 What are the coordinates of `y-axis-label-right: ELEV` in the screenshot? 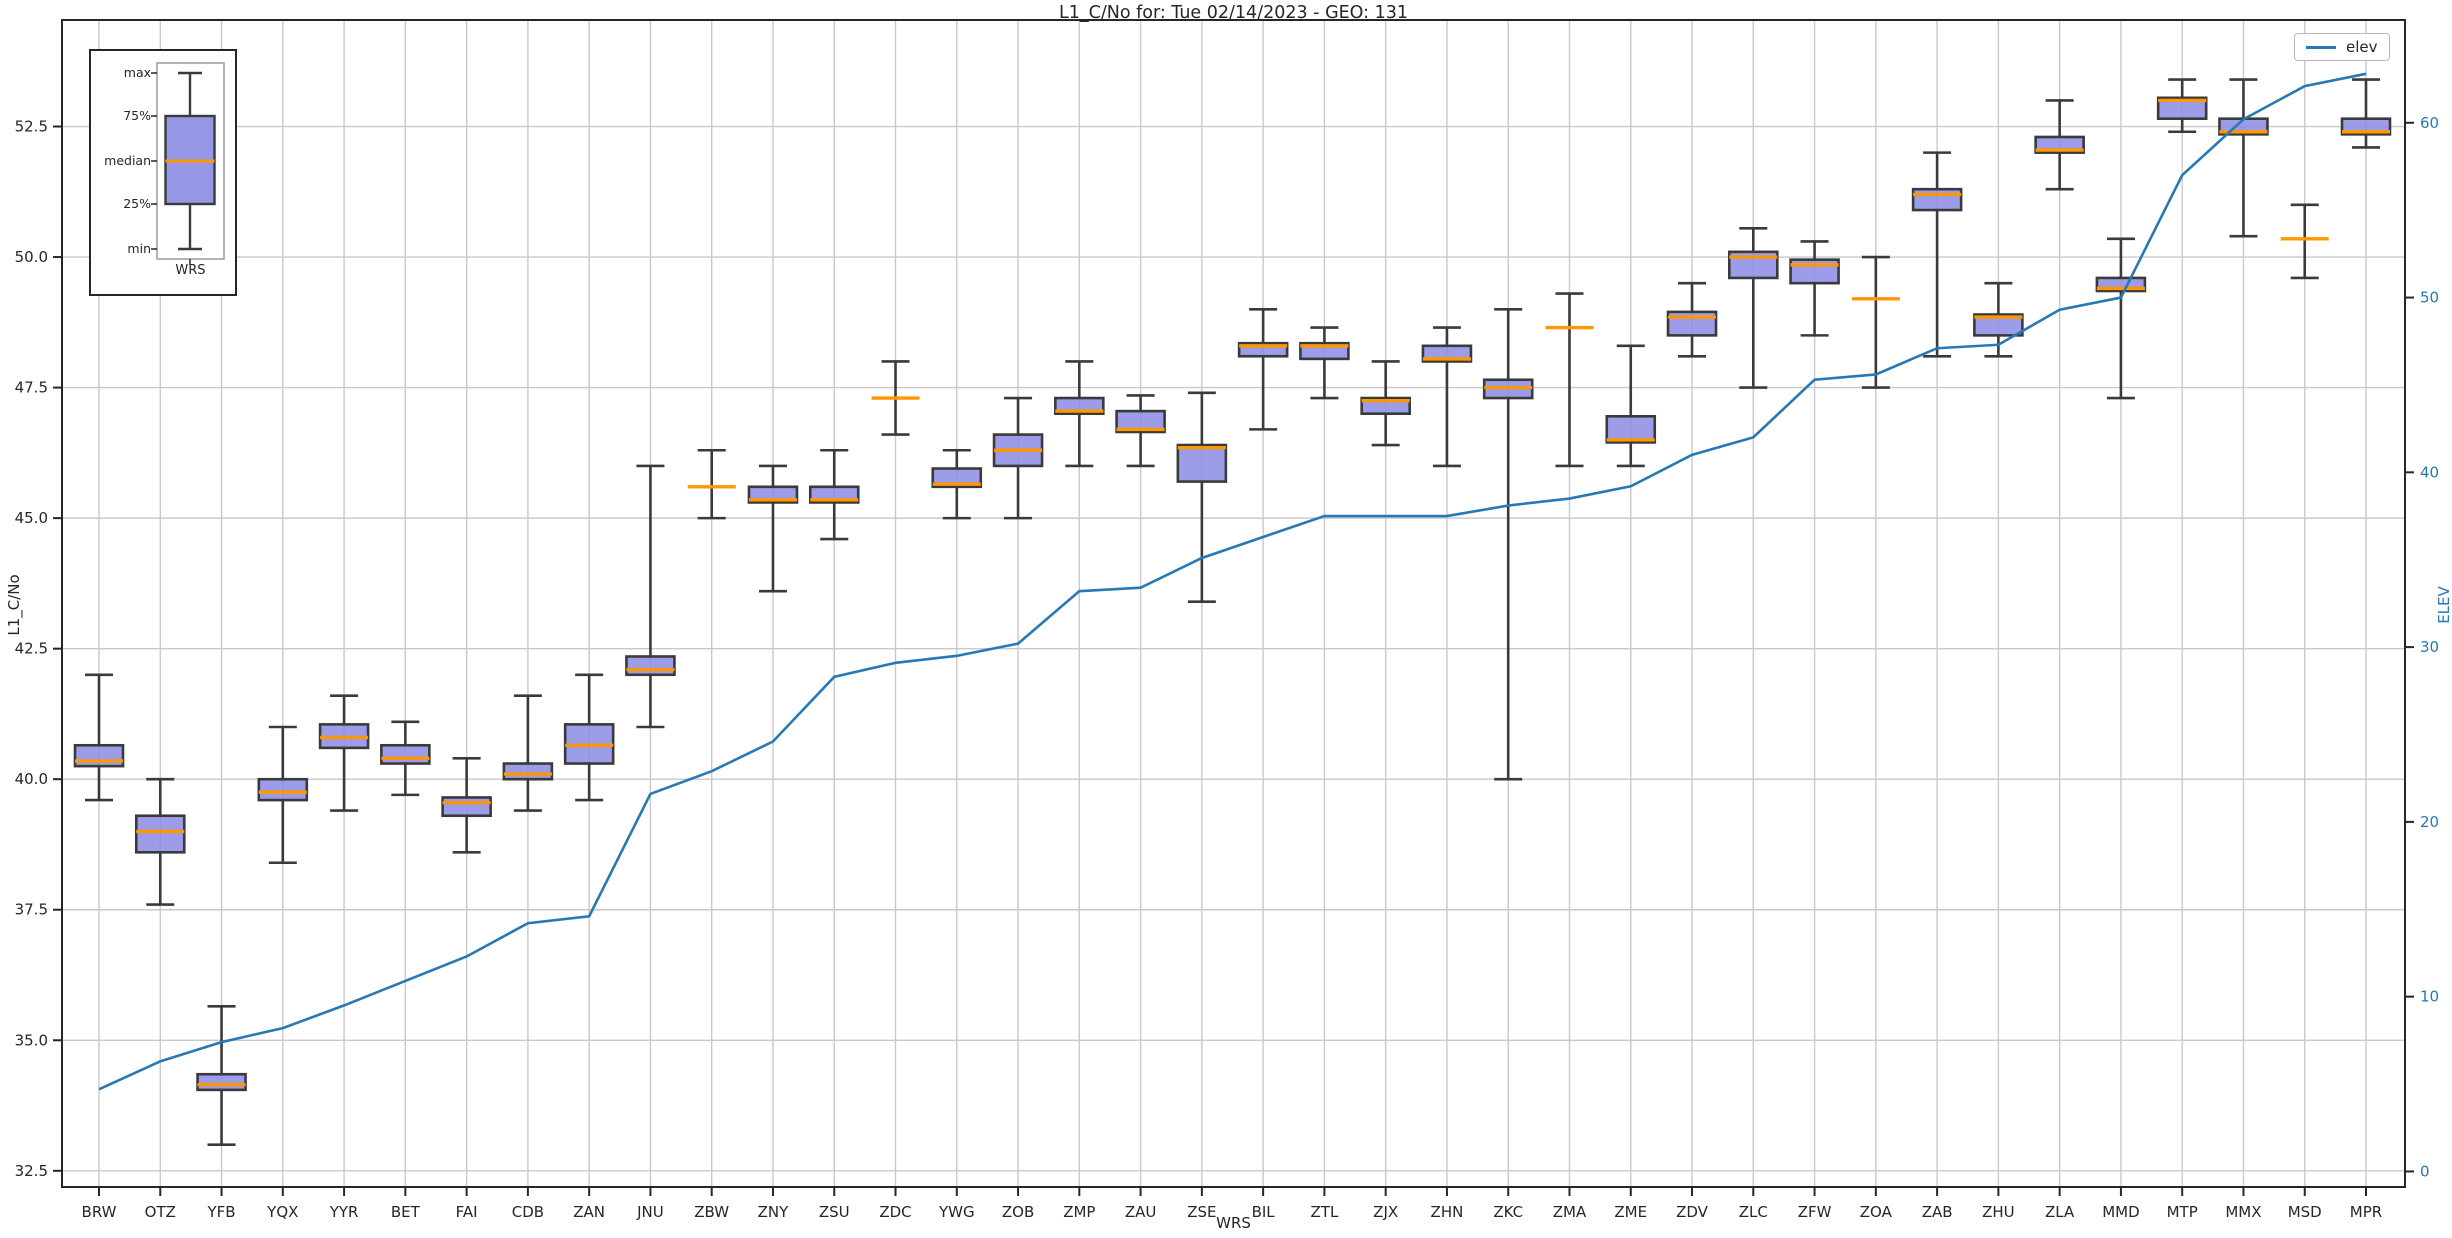 It's located at (2443, 605).